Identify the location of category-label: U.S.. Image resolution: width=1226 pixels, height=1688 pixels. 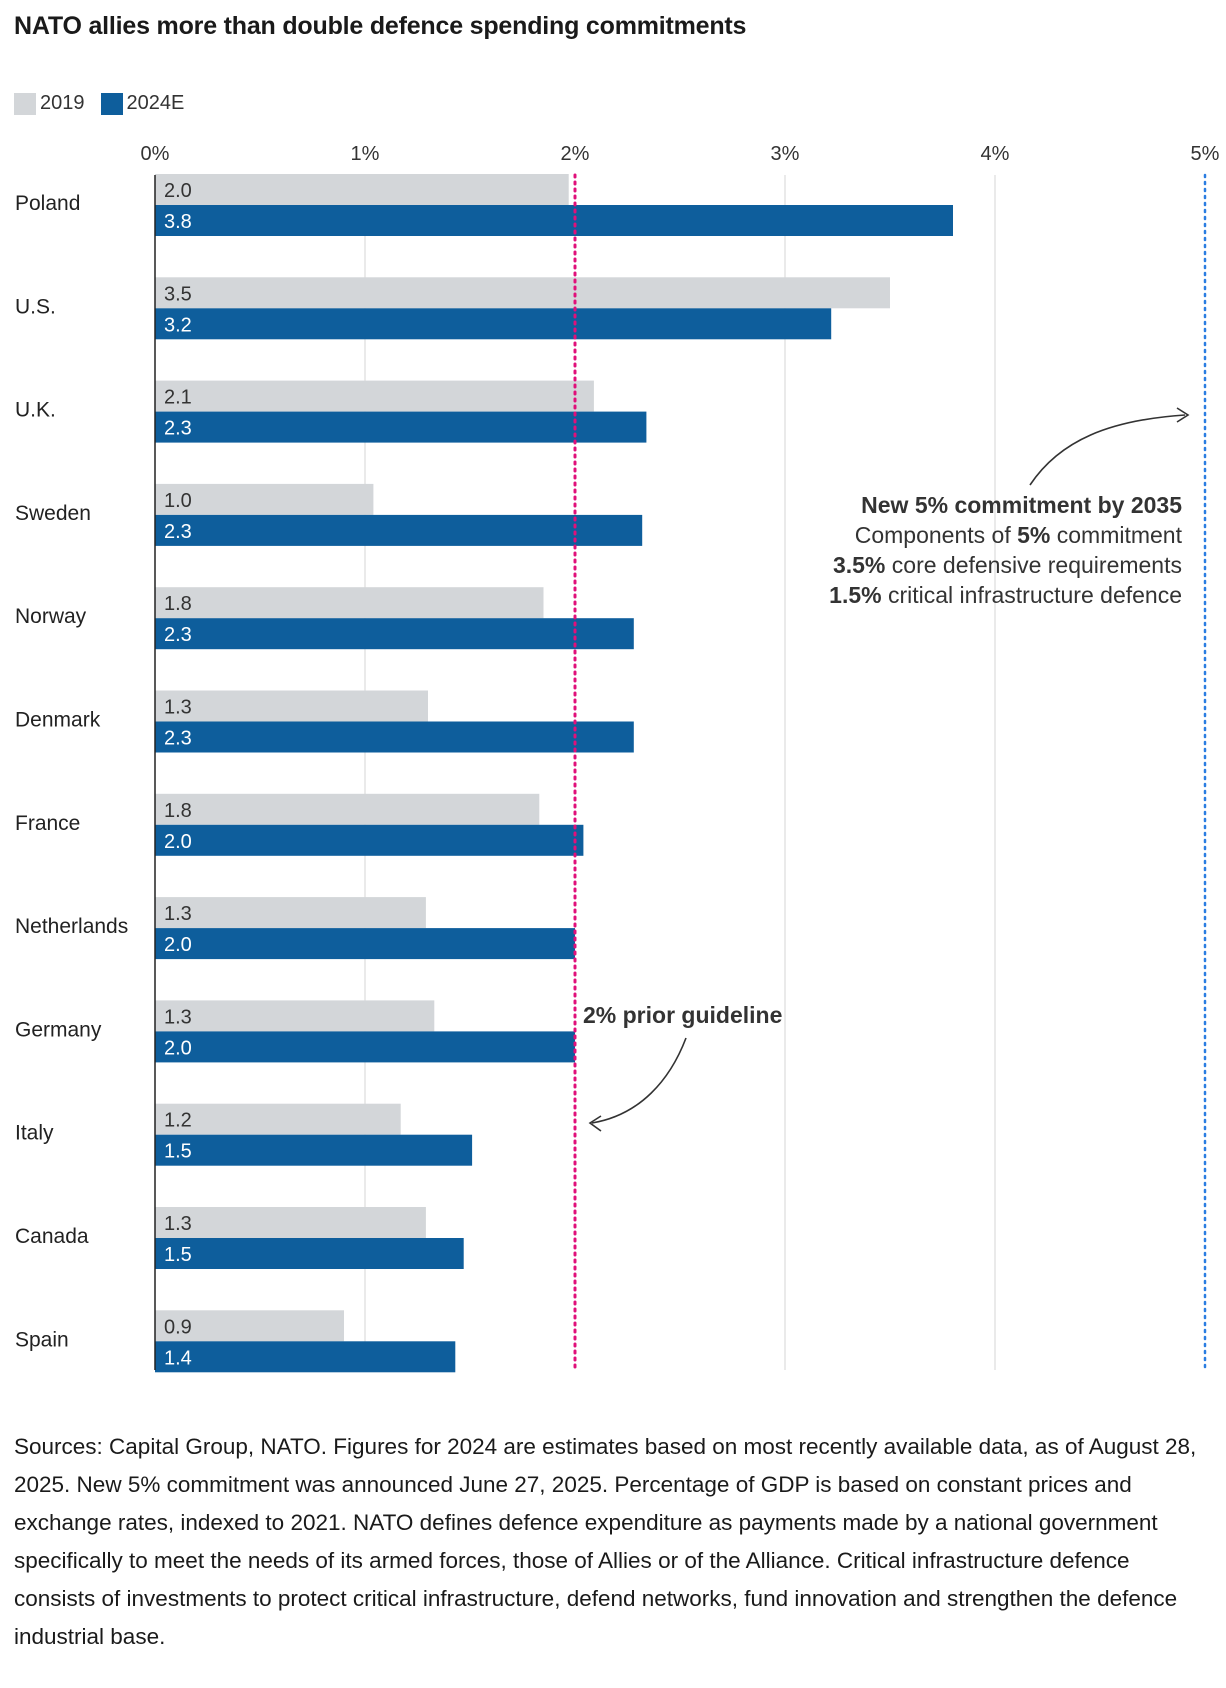
(35, 306).